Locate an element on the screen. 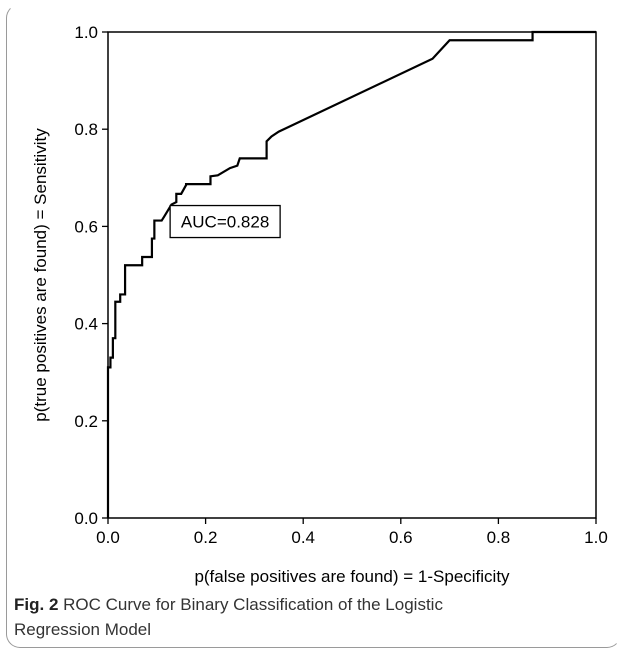 This screenshot has height=653, width=627. auc-annotation-box is located at coordinates (225, 221).